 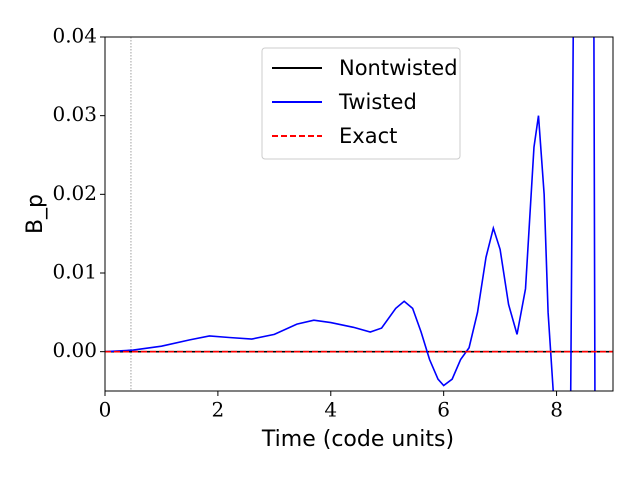 What do you see at coordinates (35, 214) in the screenshot?
I see `y-axis-label: B_p` at bounding box center [35, 214].